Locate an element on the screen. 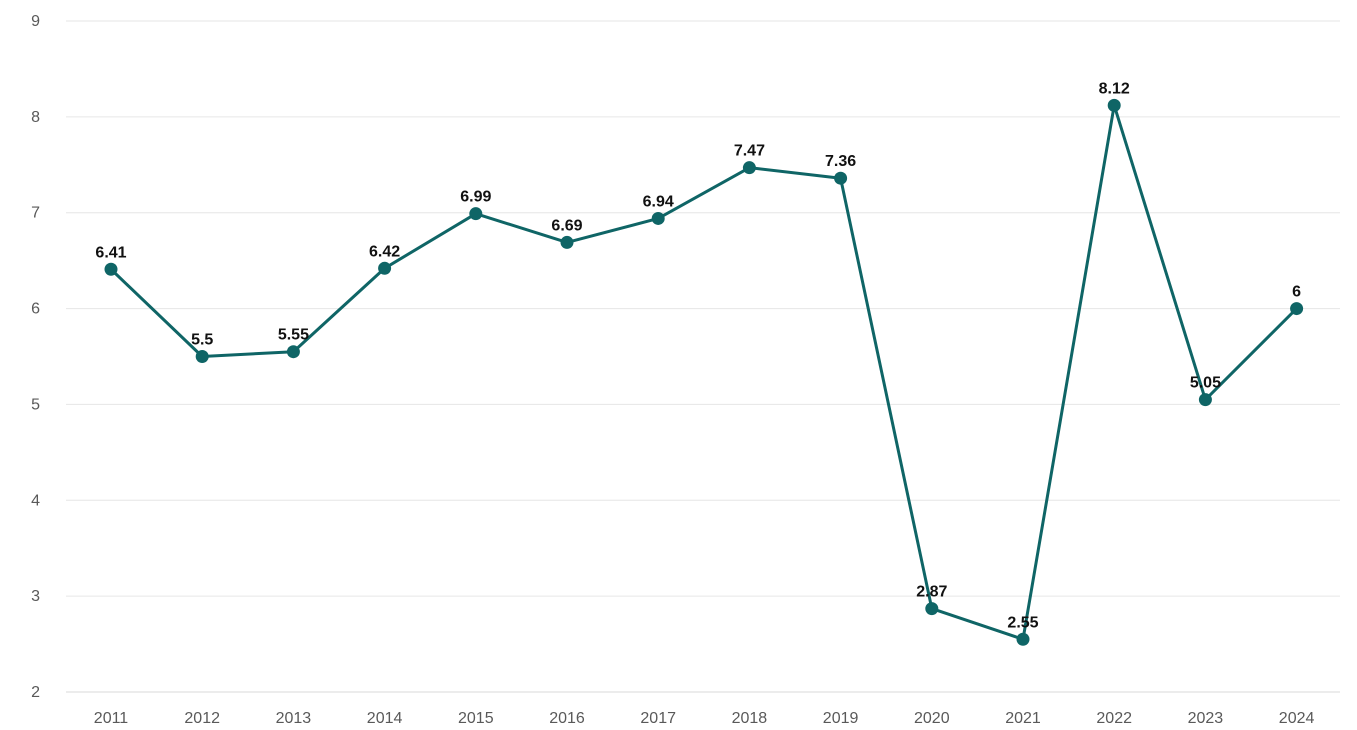  x-tick-label: 2013 is located at coordinates (294, 718).